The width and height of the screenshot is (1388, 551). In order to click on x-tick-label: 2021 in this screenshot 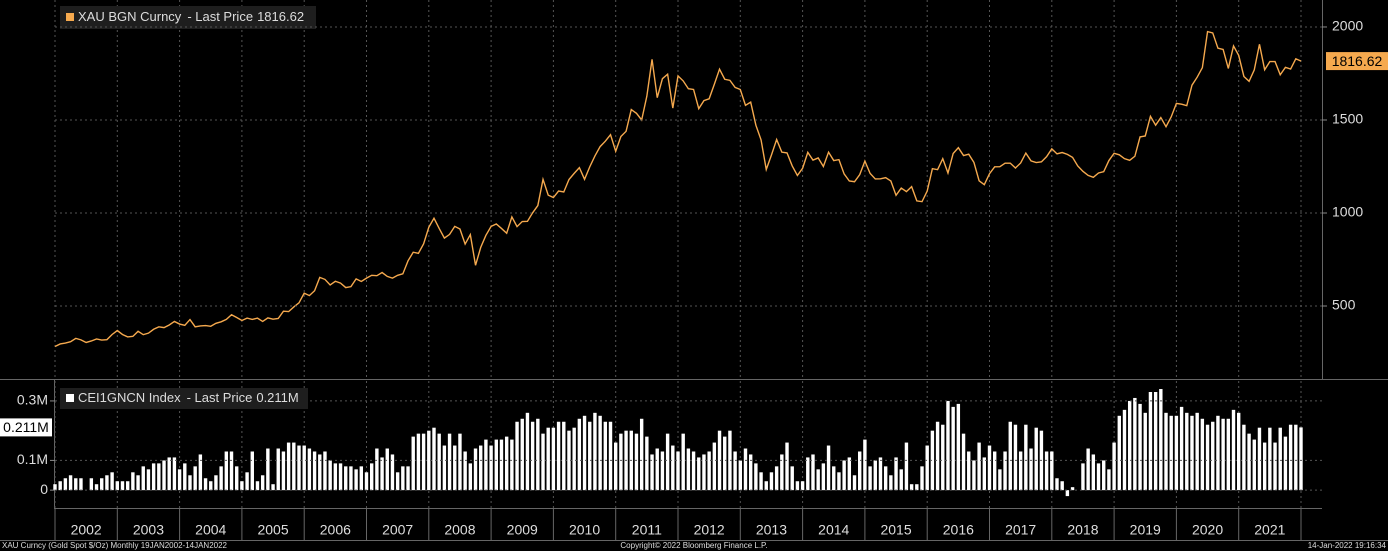, I will do `click(1269, 530)`.